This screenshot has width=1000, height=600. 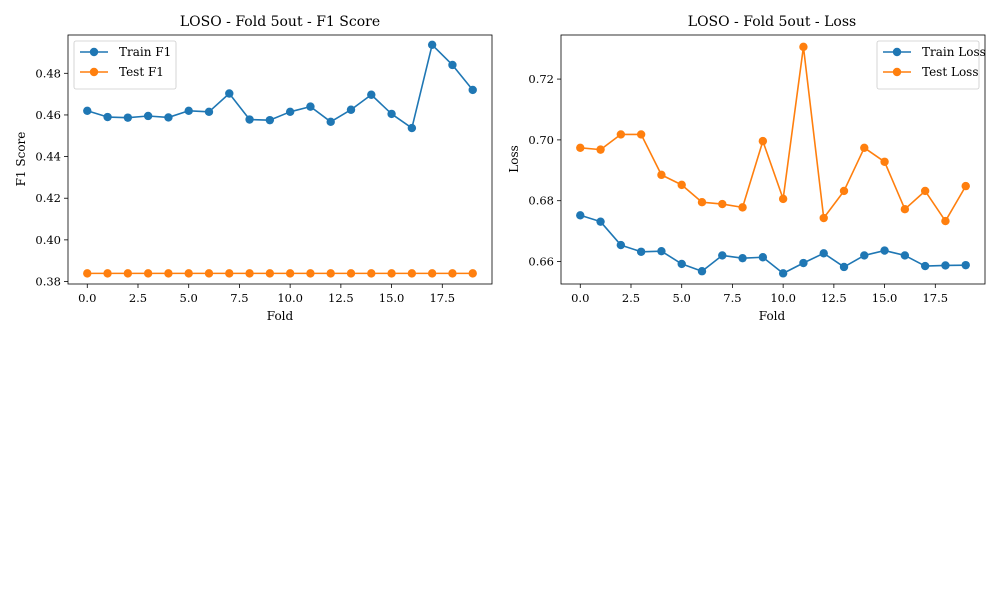 What do you see at coordinates (145, 52) in the screenshot?
I see `legend-label: Train F1` at bounding box center [145, 52].